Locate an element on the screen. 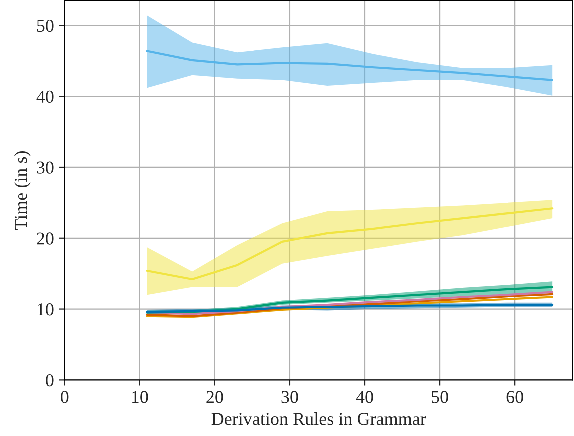  x-axis-title: Derivation Rules in Grammar is located at coordinates (319, 419).